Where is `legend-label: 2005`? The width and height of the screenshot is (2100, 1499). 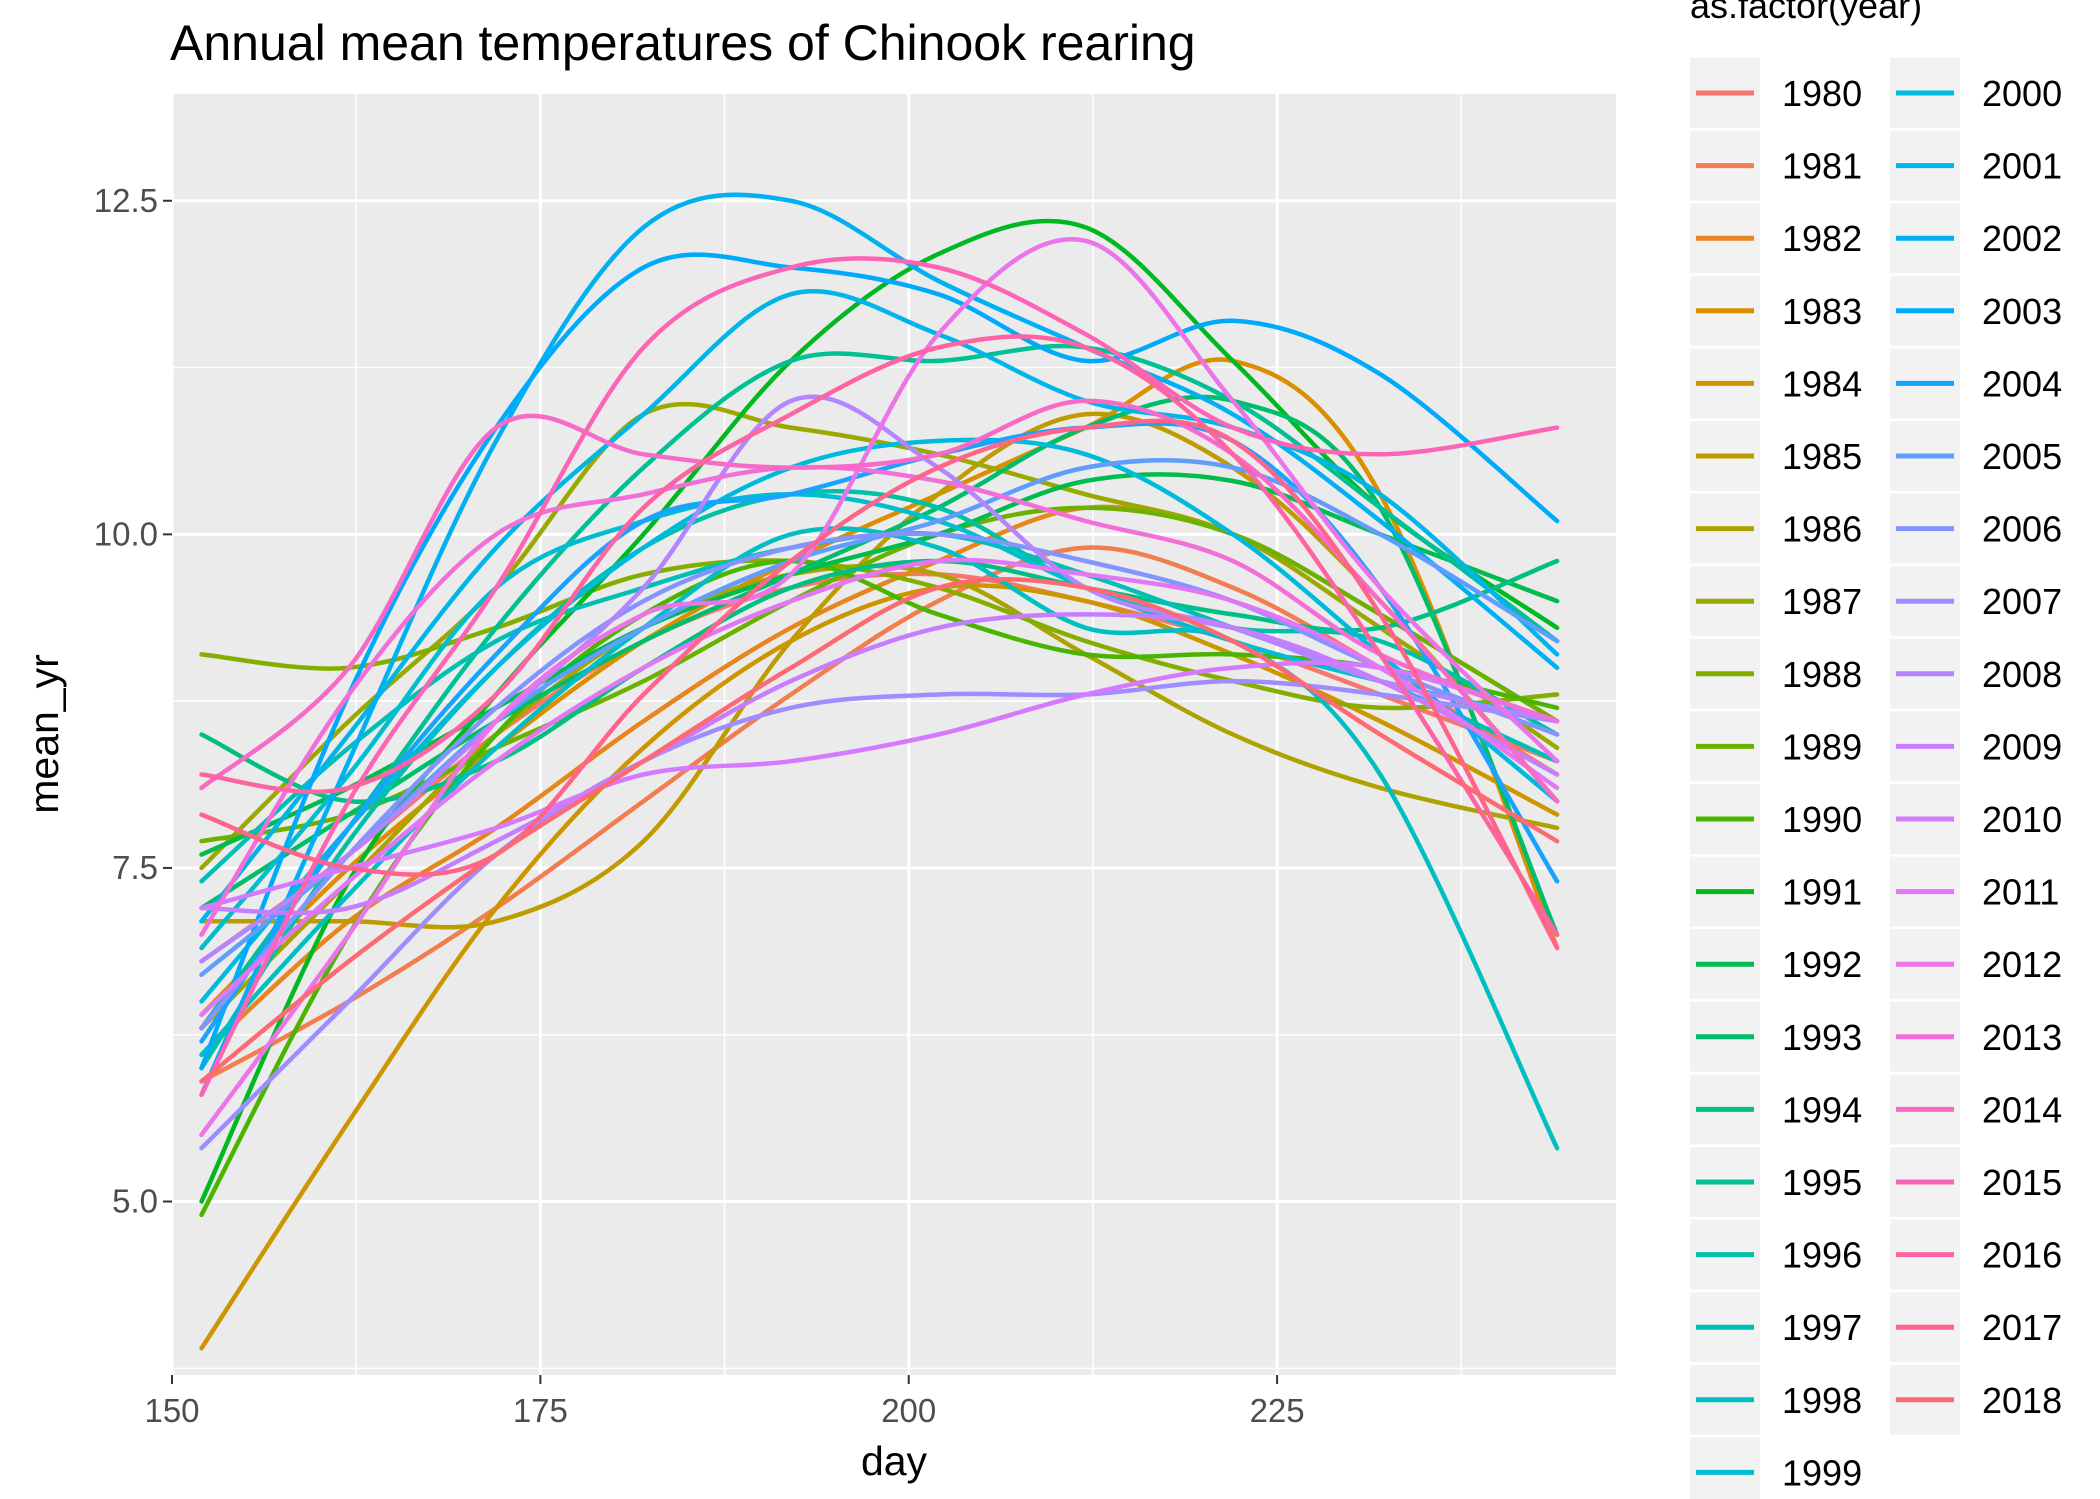 legend-label: 2005 is located at coordinates (2022, 456).